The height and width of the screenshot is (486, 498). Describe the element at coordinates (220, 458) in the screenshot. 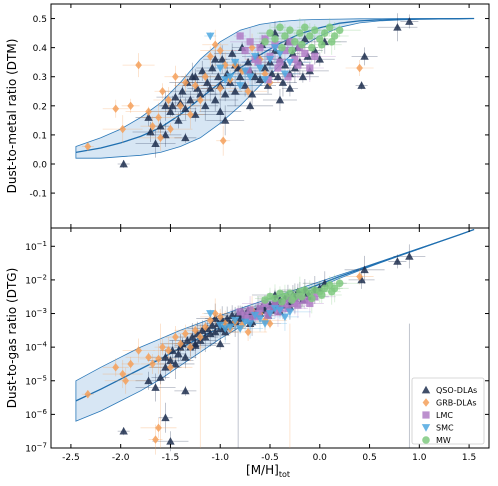

I see `x-tick-label: -1.0` at that location.